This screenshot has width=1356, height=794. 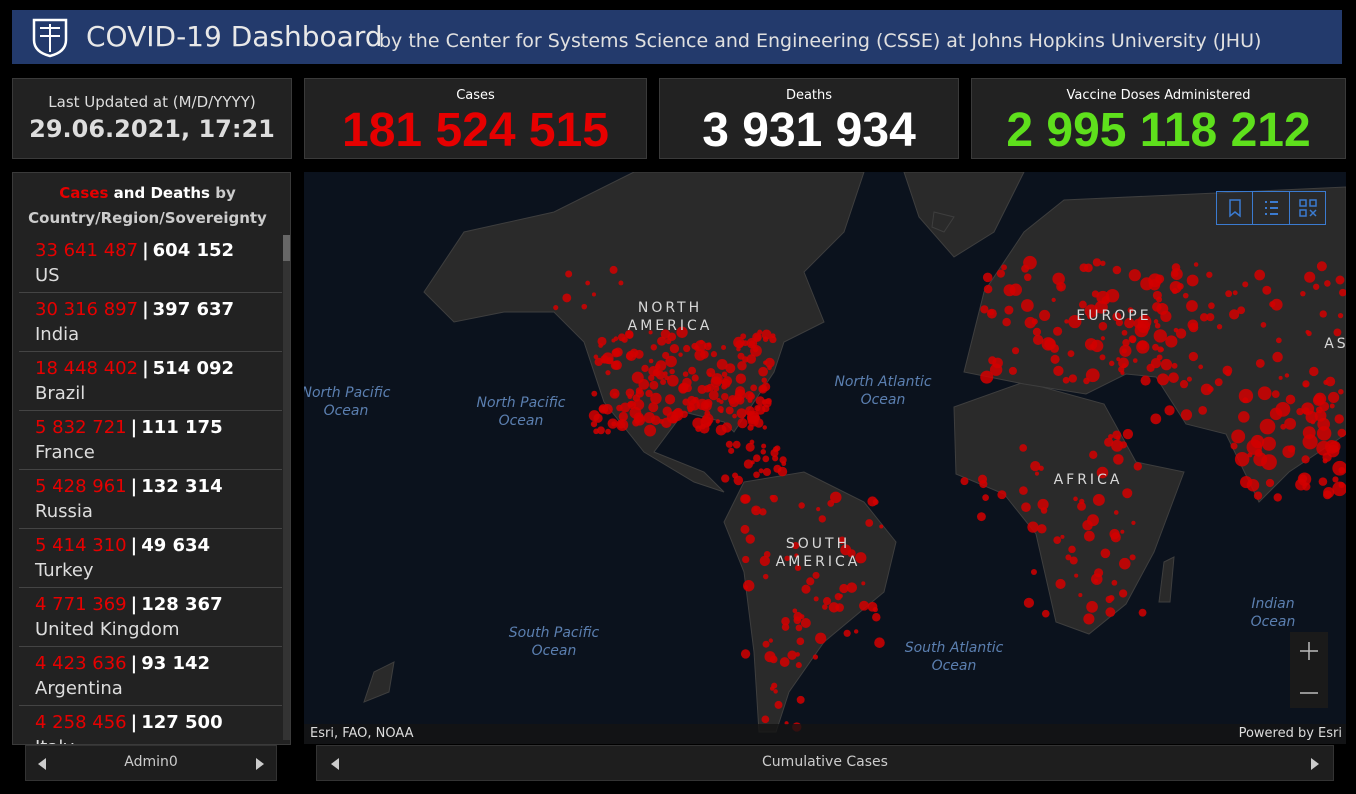 I want to click on item-country: India, so click(x=57, y=334).